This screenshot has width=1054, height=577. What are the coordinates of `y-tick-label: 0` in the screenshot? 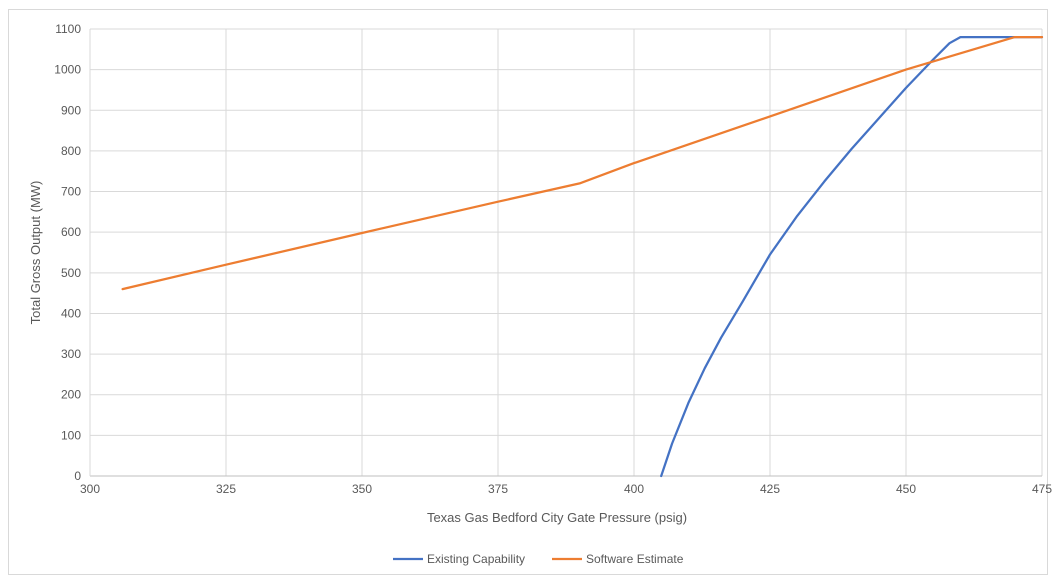 It's located at (77, 476).